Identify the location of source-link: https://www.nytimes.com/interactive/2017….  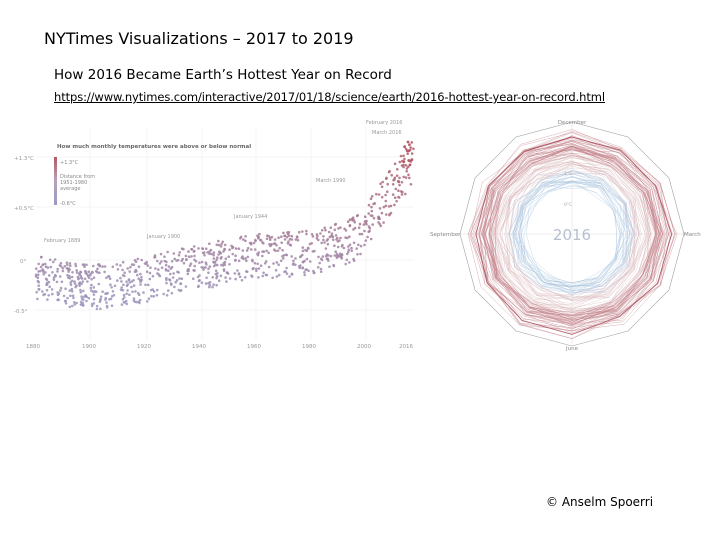
(329, 97).